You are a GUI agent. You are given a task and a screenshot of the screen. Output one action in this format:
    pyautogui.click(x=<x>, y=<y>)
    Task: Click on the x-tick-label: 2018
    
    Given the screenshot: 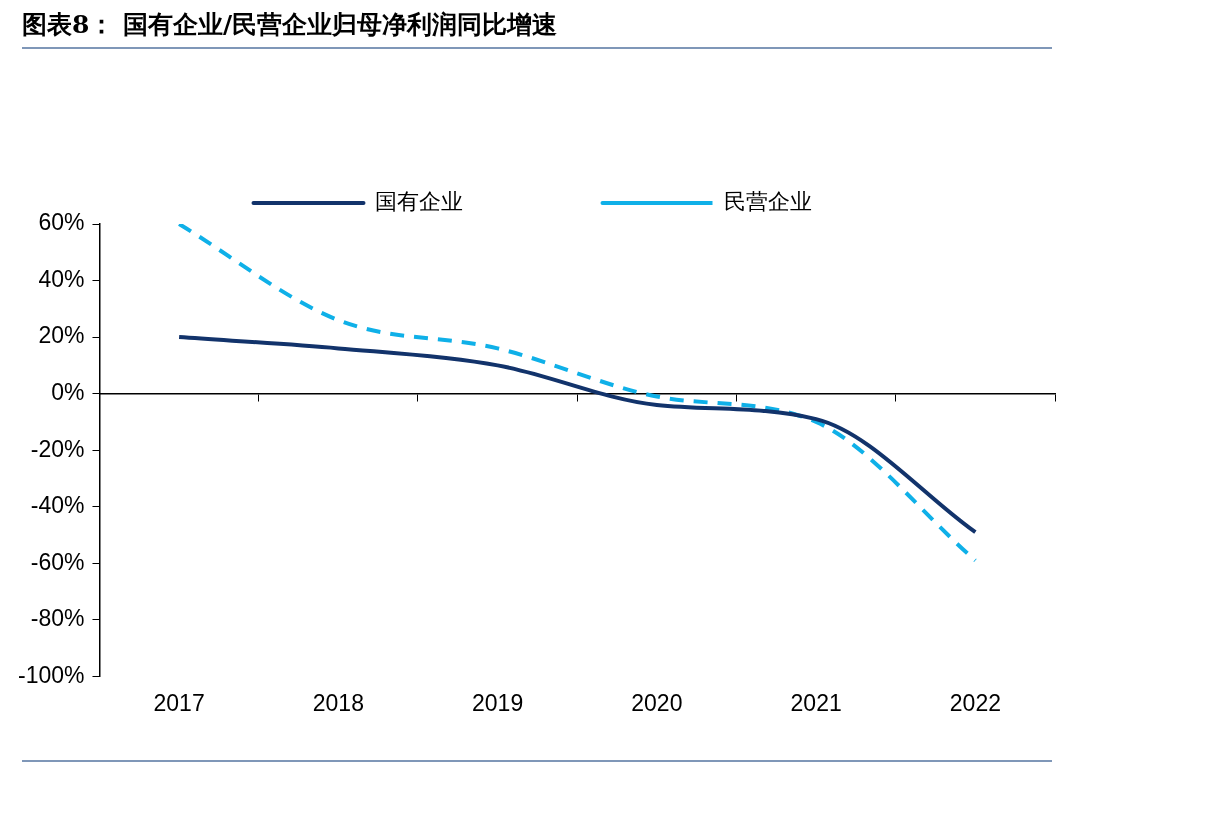 What is the action you would take?
    pyautogui.click(x=338, y=702)
    